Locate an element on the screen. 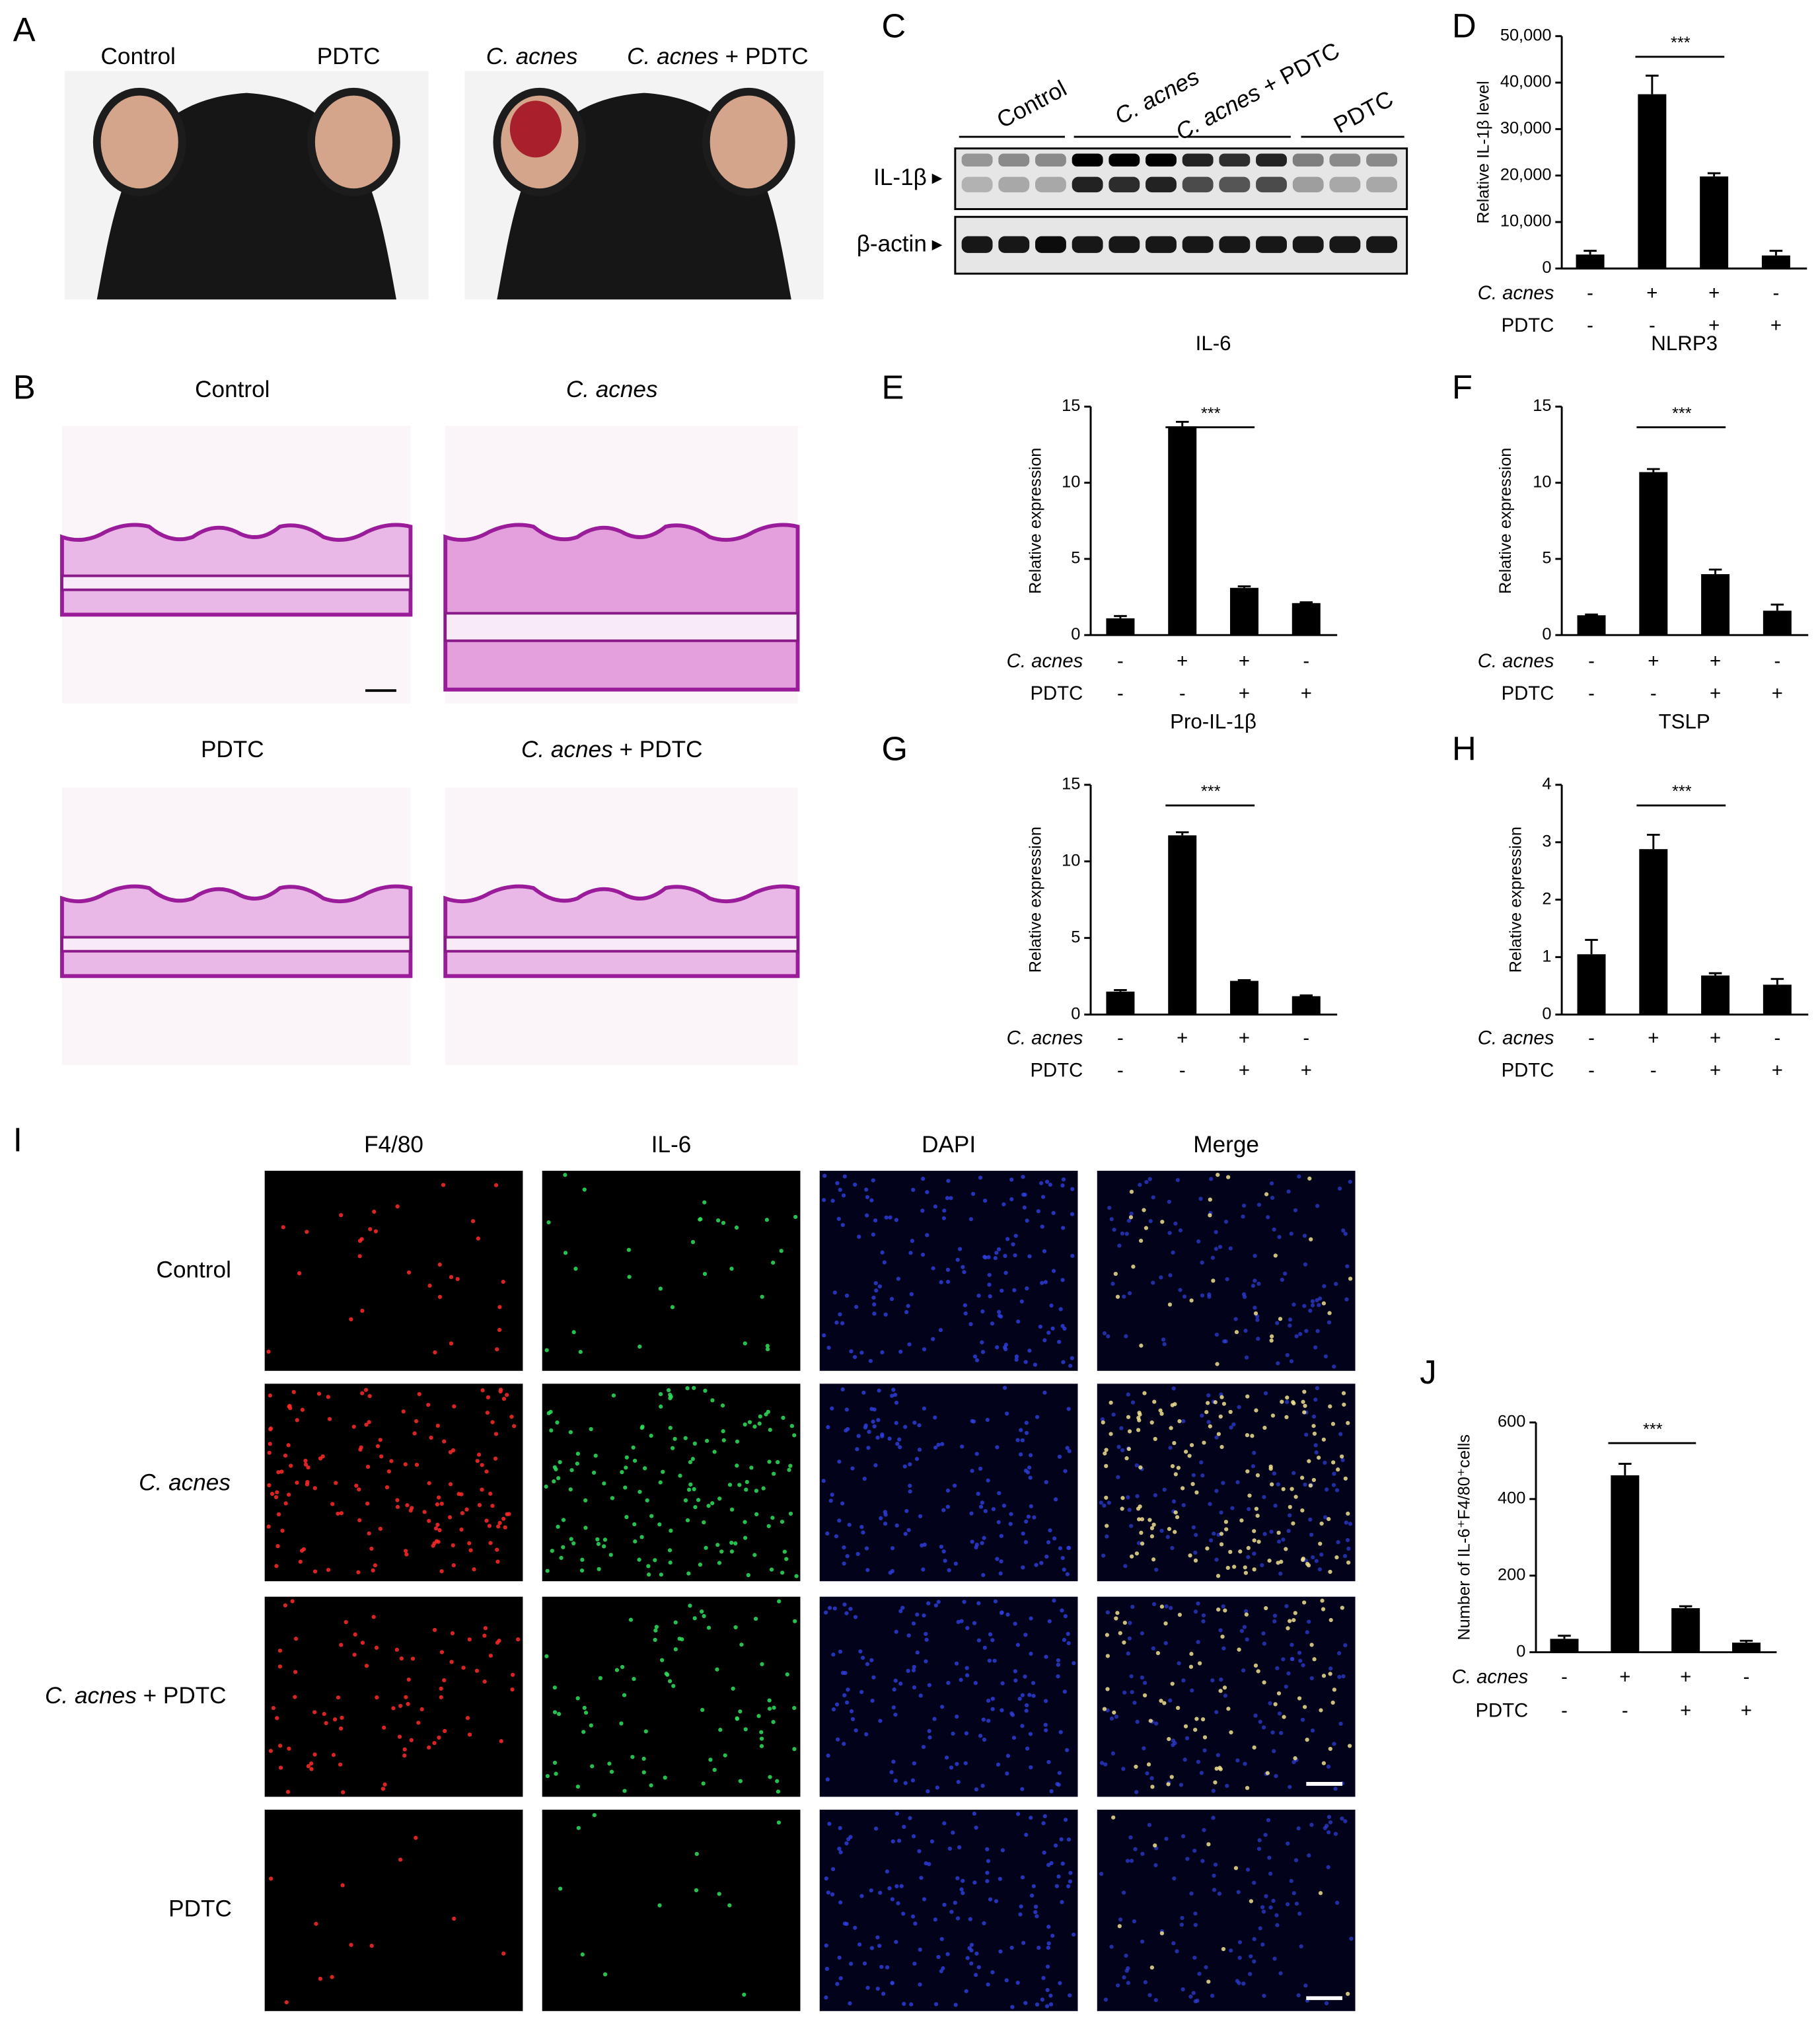 The height and width of the screenshot is (2033, 1820). label: Merge is located at coordinates (1226, 1145).